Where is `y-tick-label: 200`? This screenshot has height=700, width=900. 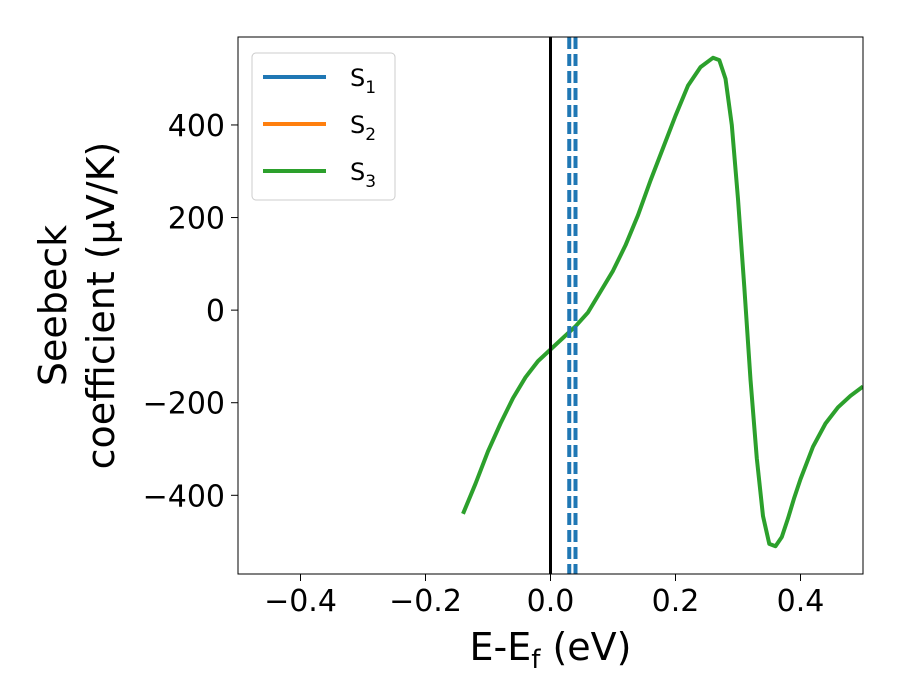 y-tick-label: 200 is located at coordinates (196, 219).